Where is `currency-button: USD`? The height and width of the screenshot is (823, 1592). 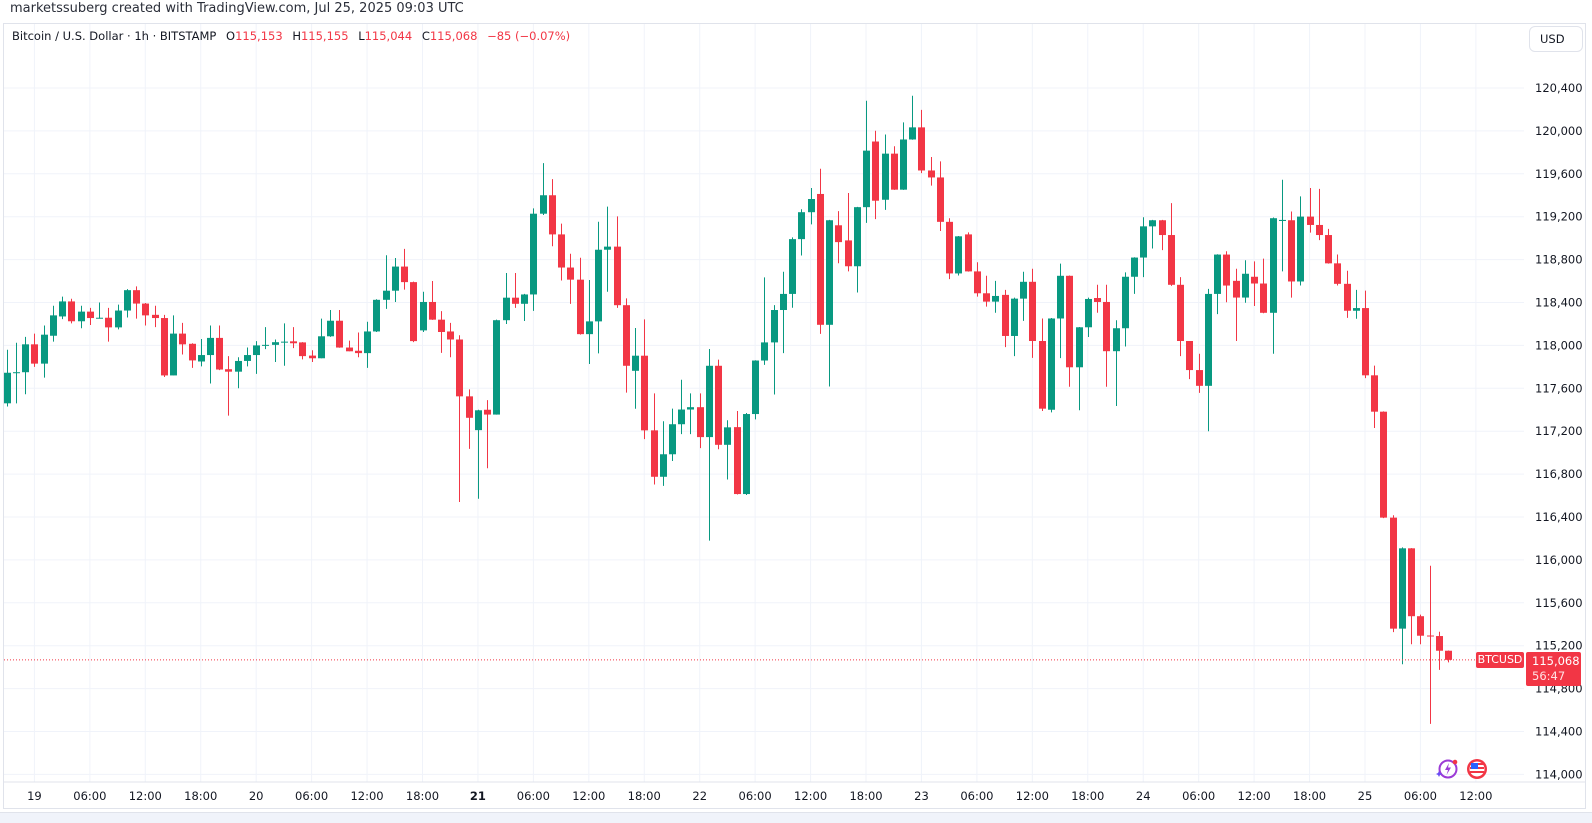
currency-button: USD is located at coordinates (1556, 39).